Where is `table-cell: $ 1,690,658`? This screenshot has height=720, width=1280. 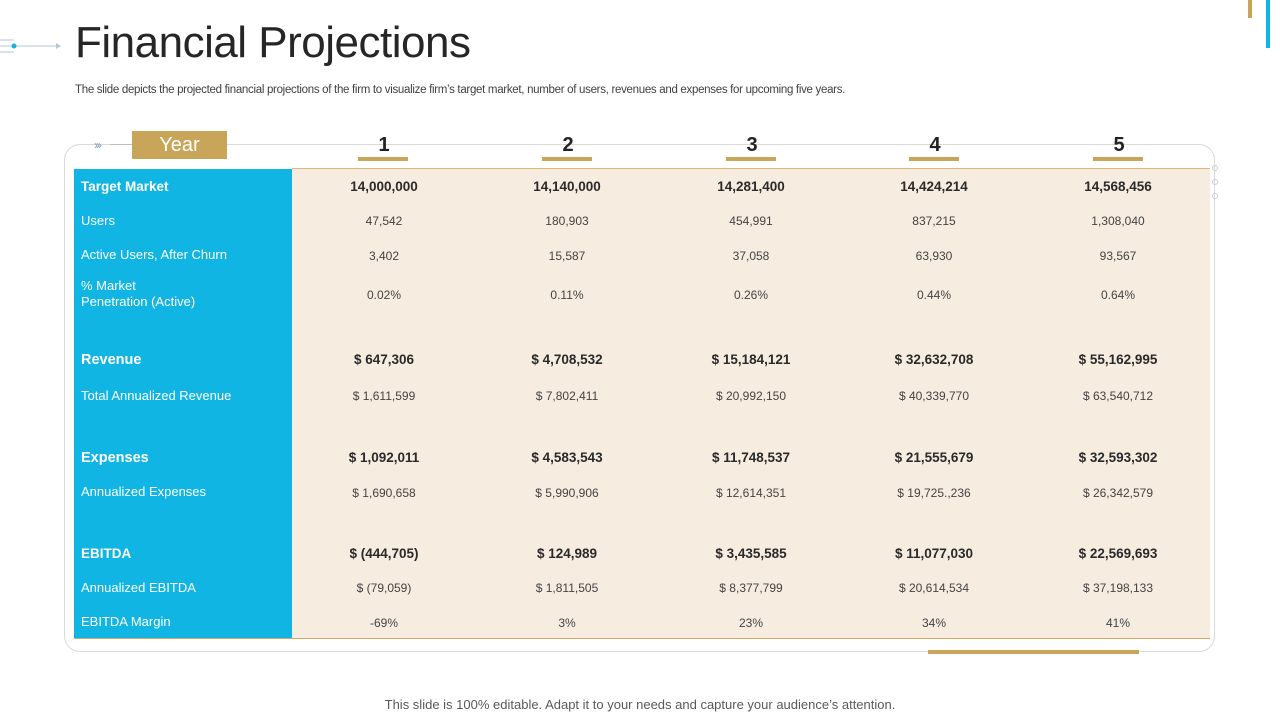
table-cell: $ 1,690,658 is located at coordinates (384, 493).